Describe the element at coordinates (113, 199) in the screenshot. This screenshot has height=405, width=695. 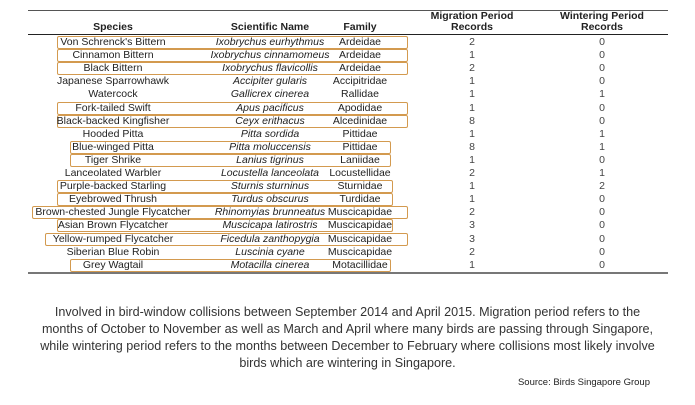
I see `species-cell: Eyebrowed Thrush` at that location.